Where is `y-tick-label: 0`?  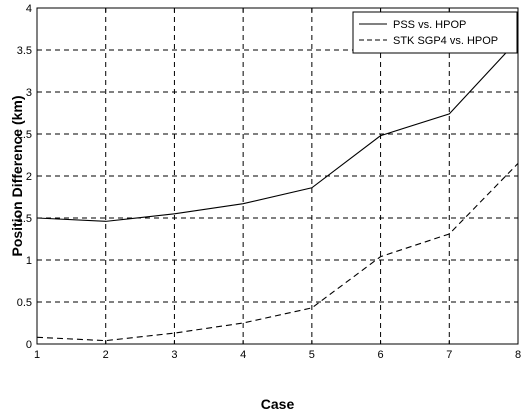
y-tick-label: 0 is located at coordinates (29, 345).